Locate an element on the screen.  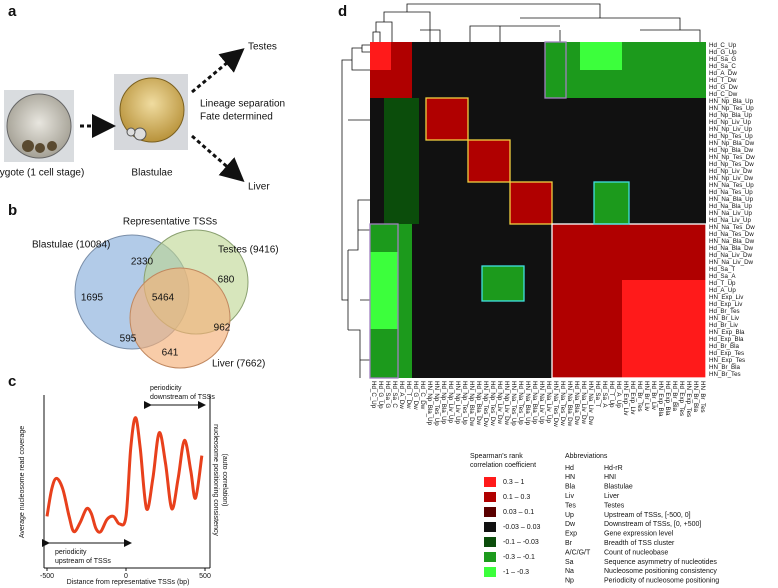
y2-axis-label: (auto correlation) is located at coordinates (224, 480).